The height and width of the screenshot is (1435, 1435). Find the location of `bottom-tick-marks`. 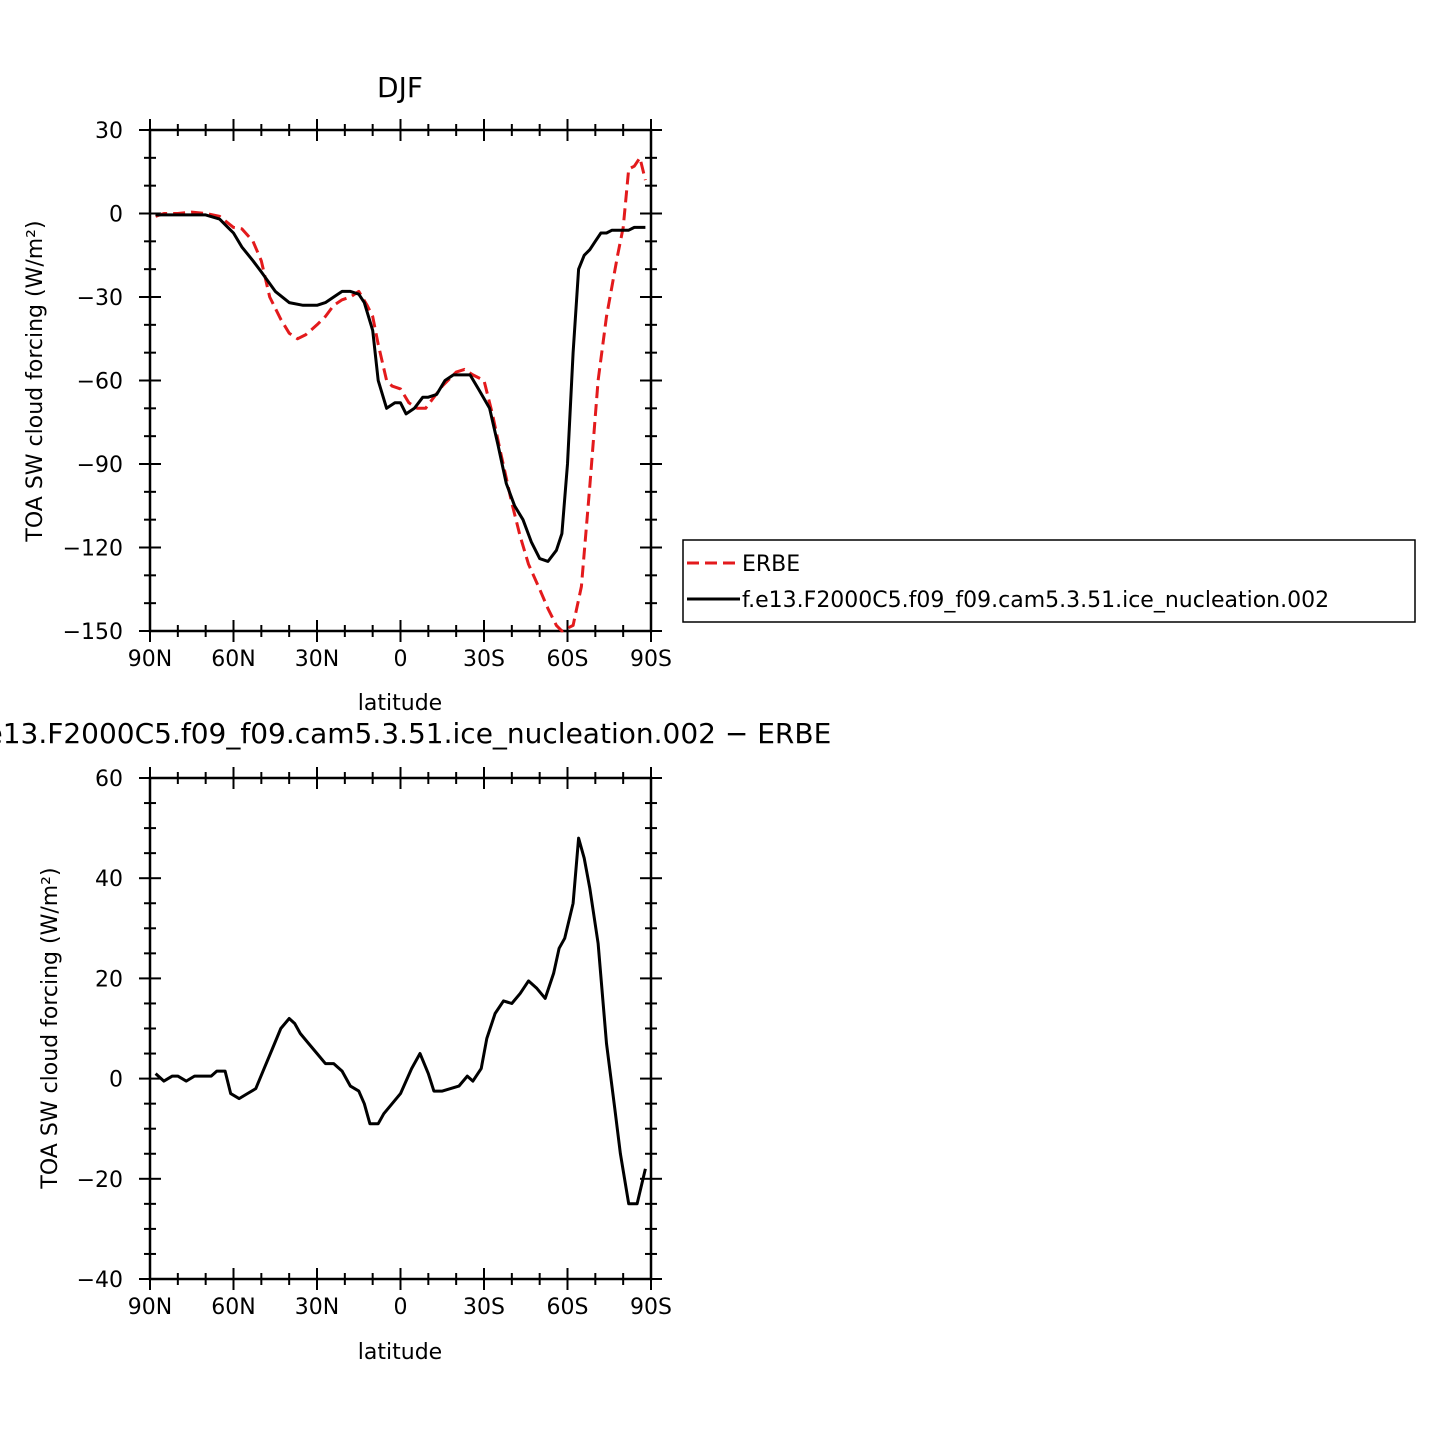

bottom-tick-marks is located at coordinates (400, 1028).